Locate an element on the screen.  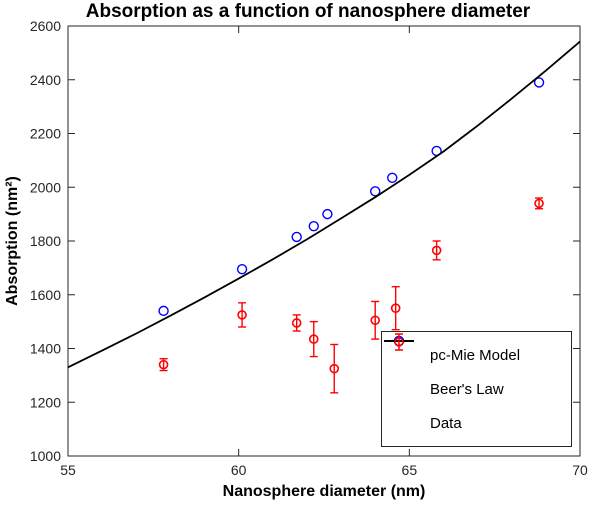
y-tick-label: 1000 is located at coordinates (45, 456).